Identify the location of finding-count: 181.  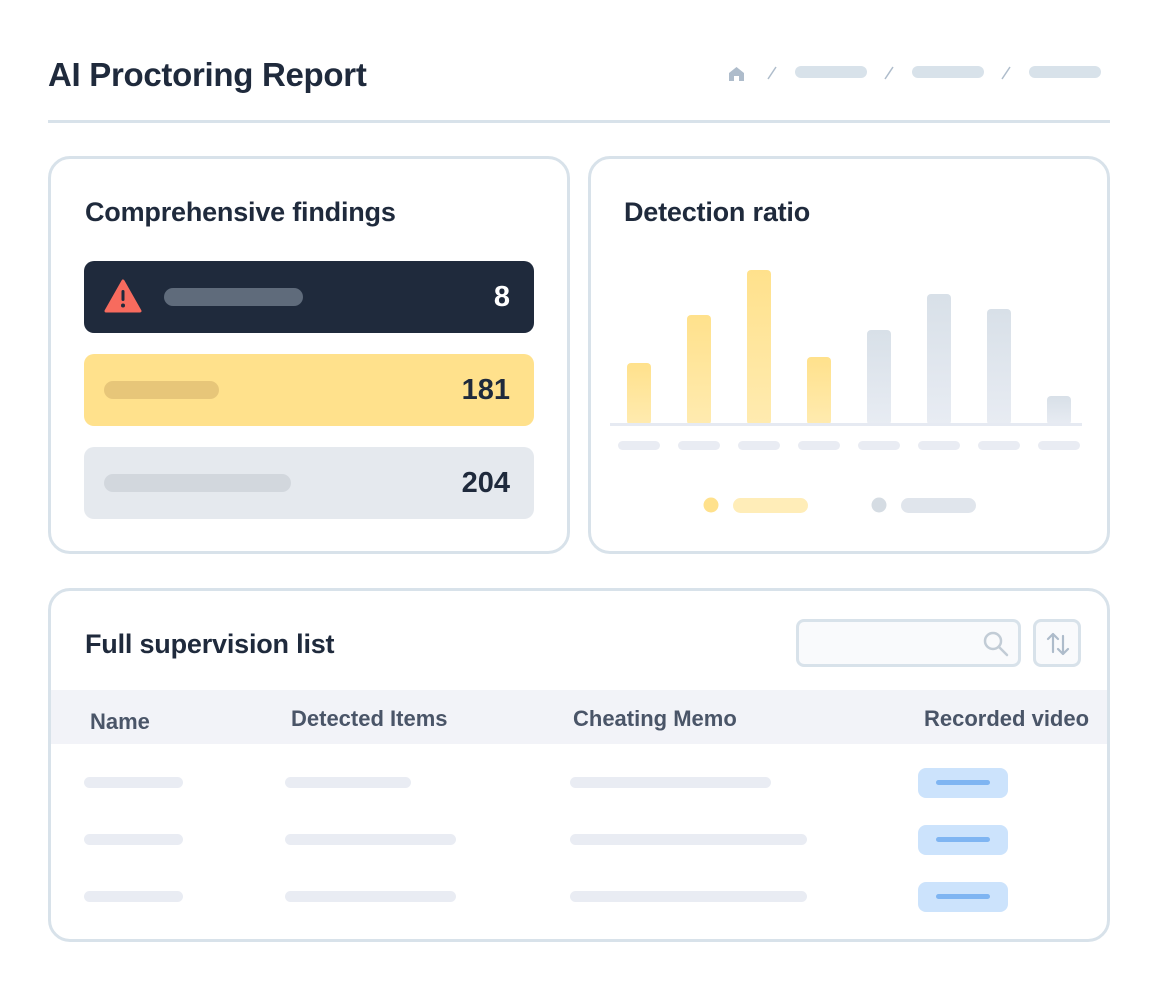
(485, 390).